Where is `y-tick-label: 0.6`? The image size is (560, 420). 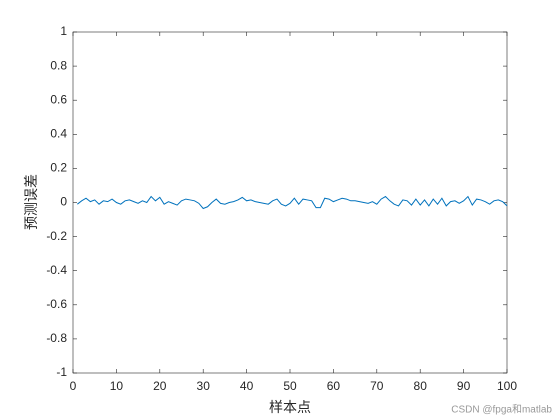
y-tick-label: 0.6 is located at coordinates (58, 99).